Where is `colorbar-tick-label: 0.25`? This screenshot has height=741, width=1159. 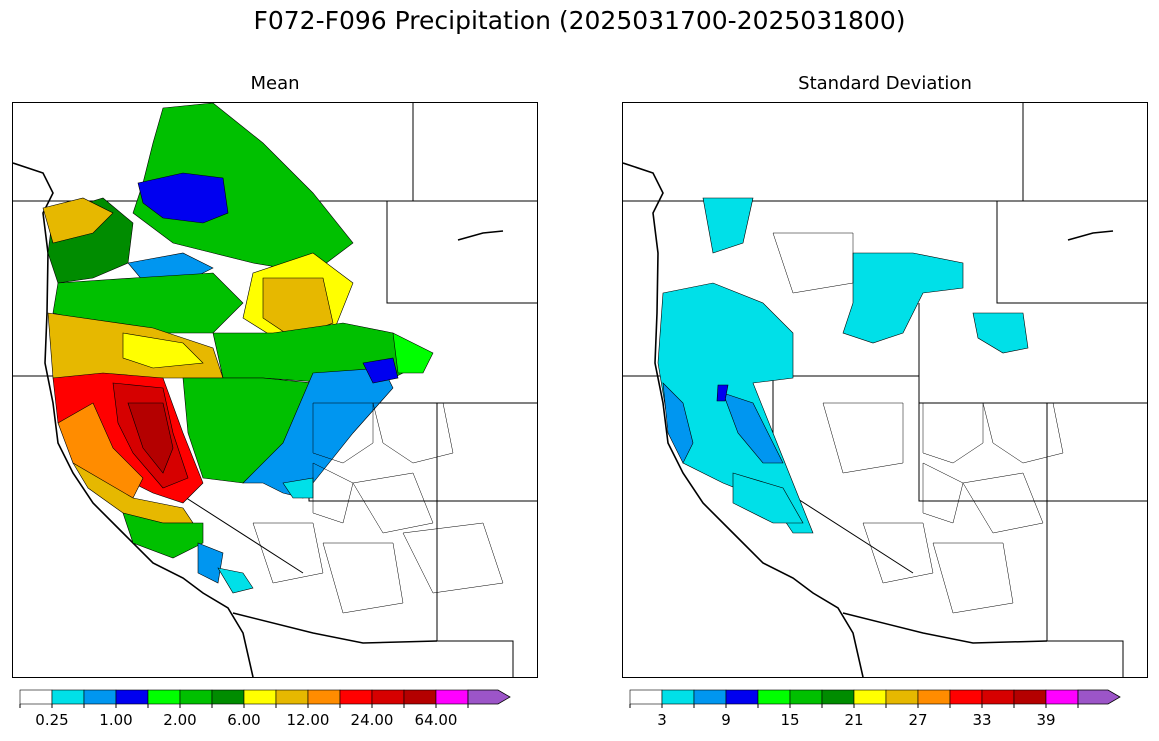
colorbar-tick-label: 0.25 is located at coordinates (52, 720).